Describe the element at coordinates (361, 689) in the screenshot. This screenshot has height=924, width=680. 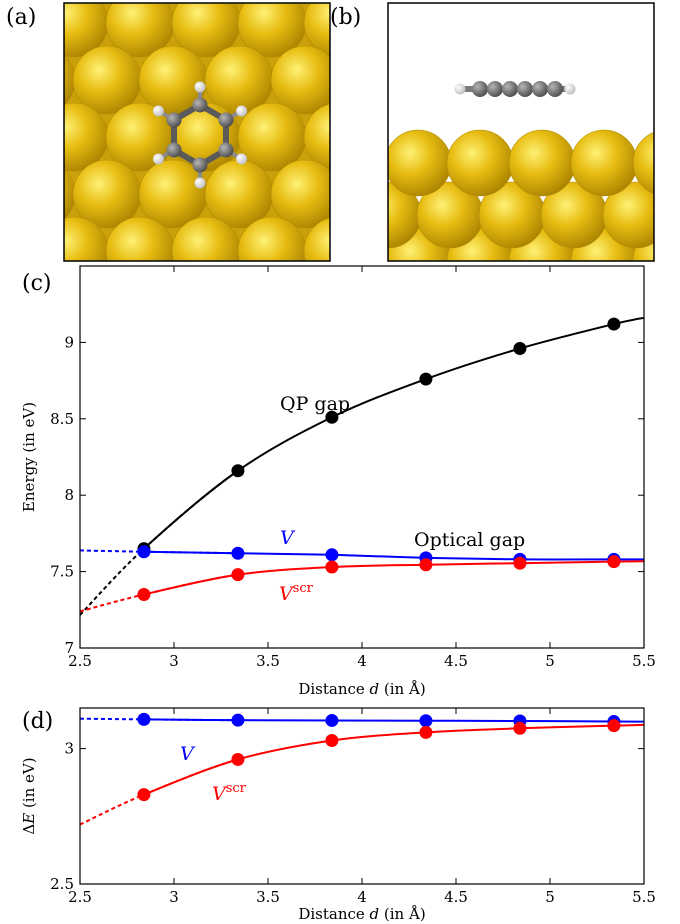
I see `chart-c-xlabel: Distance d (in Å)` at that location.